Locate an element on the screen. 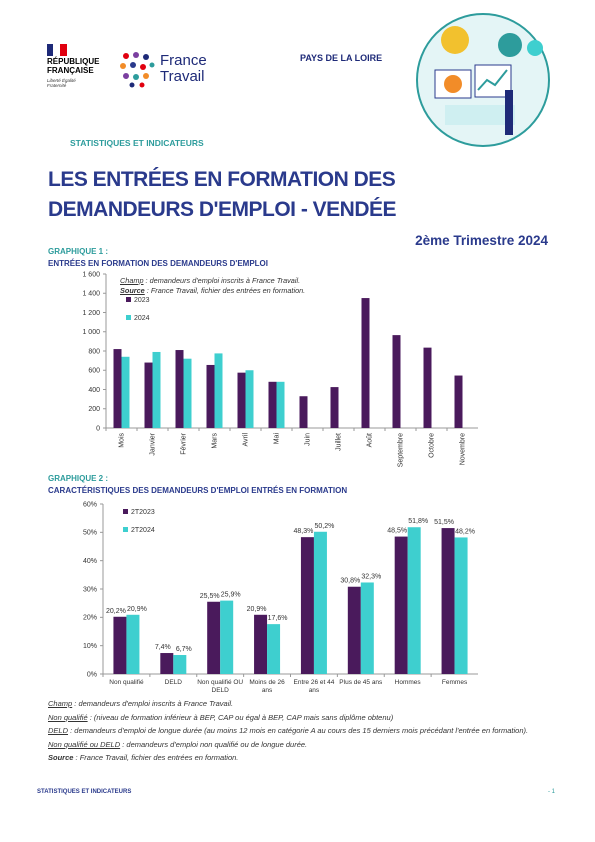 Image resolution: width=595 pixels, height=842 pixels. ann-term: Champ is located at coordinates (132, 280).